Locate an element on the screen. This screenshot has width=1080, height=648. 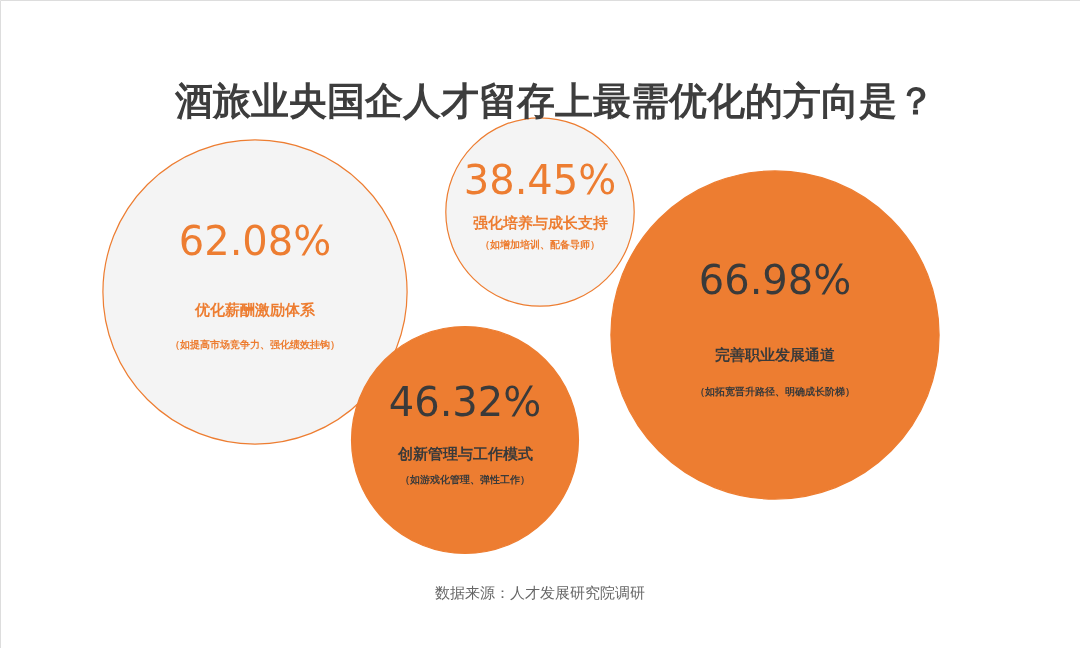
category-label: 创新管理与工作模式 is located at coordinates (464, 453).